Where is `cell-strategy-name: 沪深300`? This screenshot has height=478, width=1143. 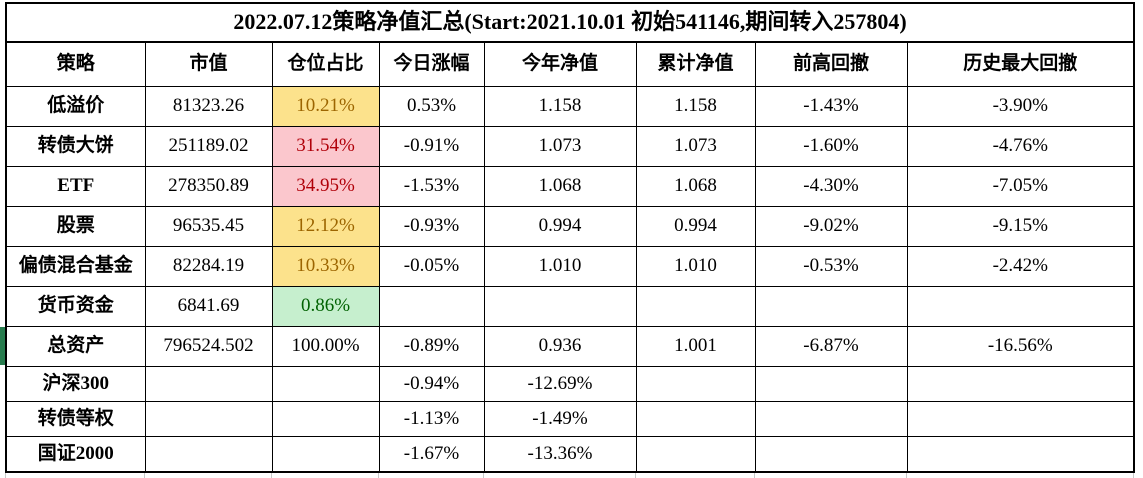
cell-strategy-name: 沪深300 is located at coordinates (75, 384).